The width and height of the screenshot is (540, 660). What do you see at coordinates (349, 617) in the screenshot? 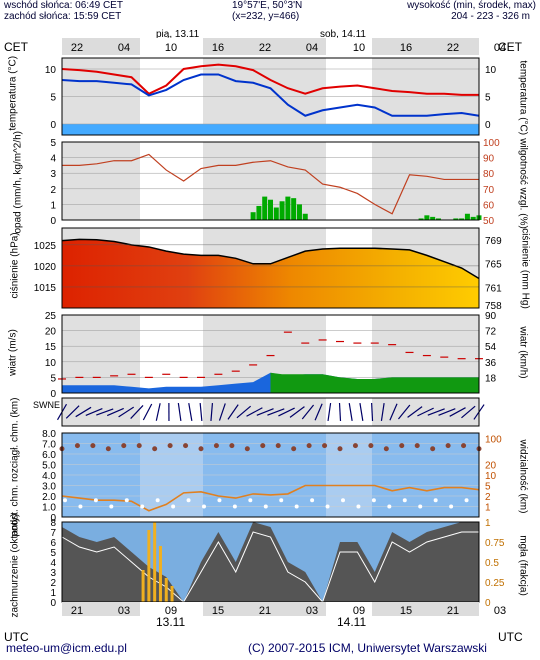
I see `bottom-day-strip` at bounding box center [349, 617].